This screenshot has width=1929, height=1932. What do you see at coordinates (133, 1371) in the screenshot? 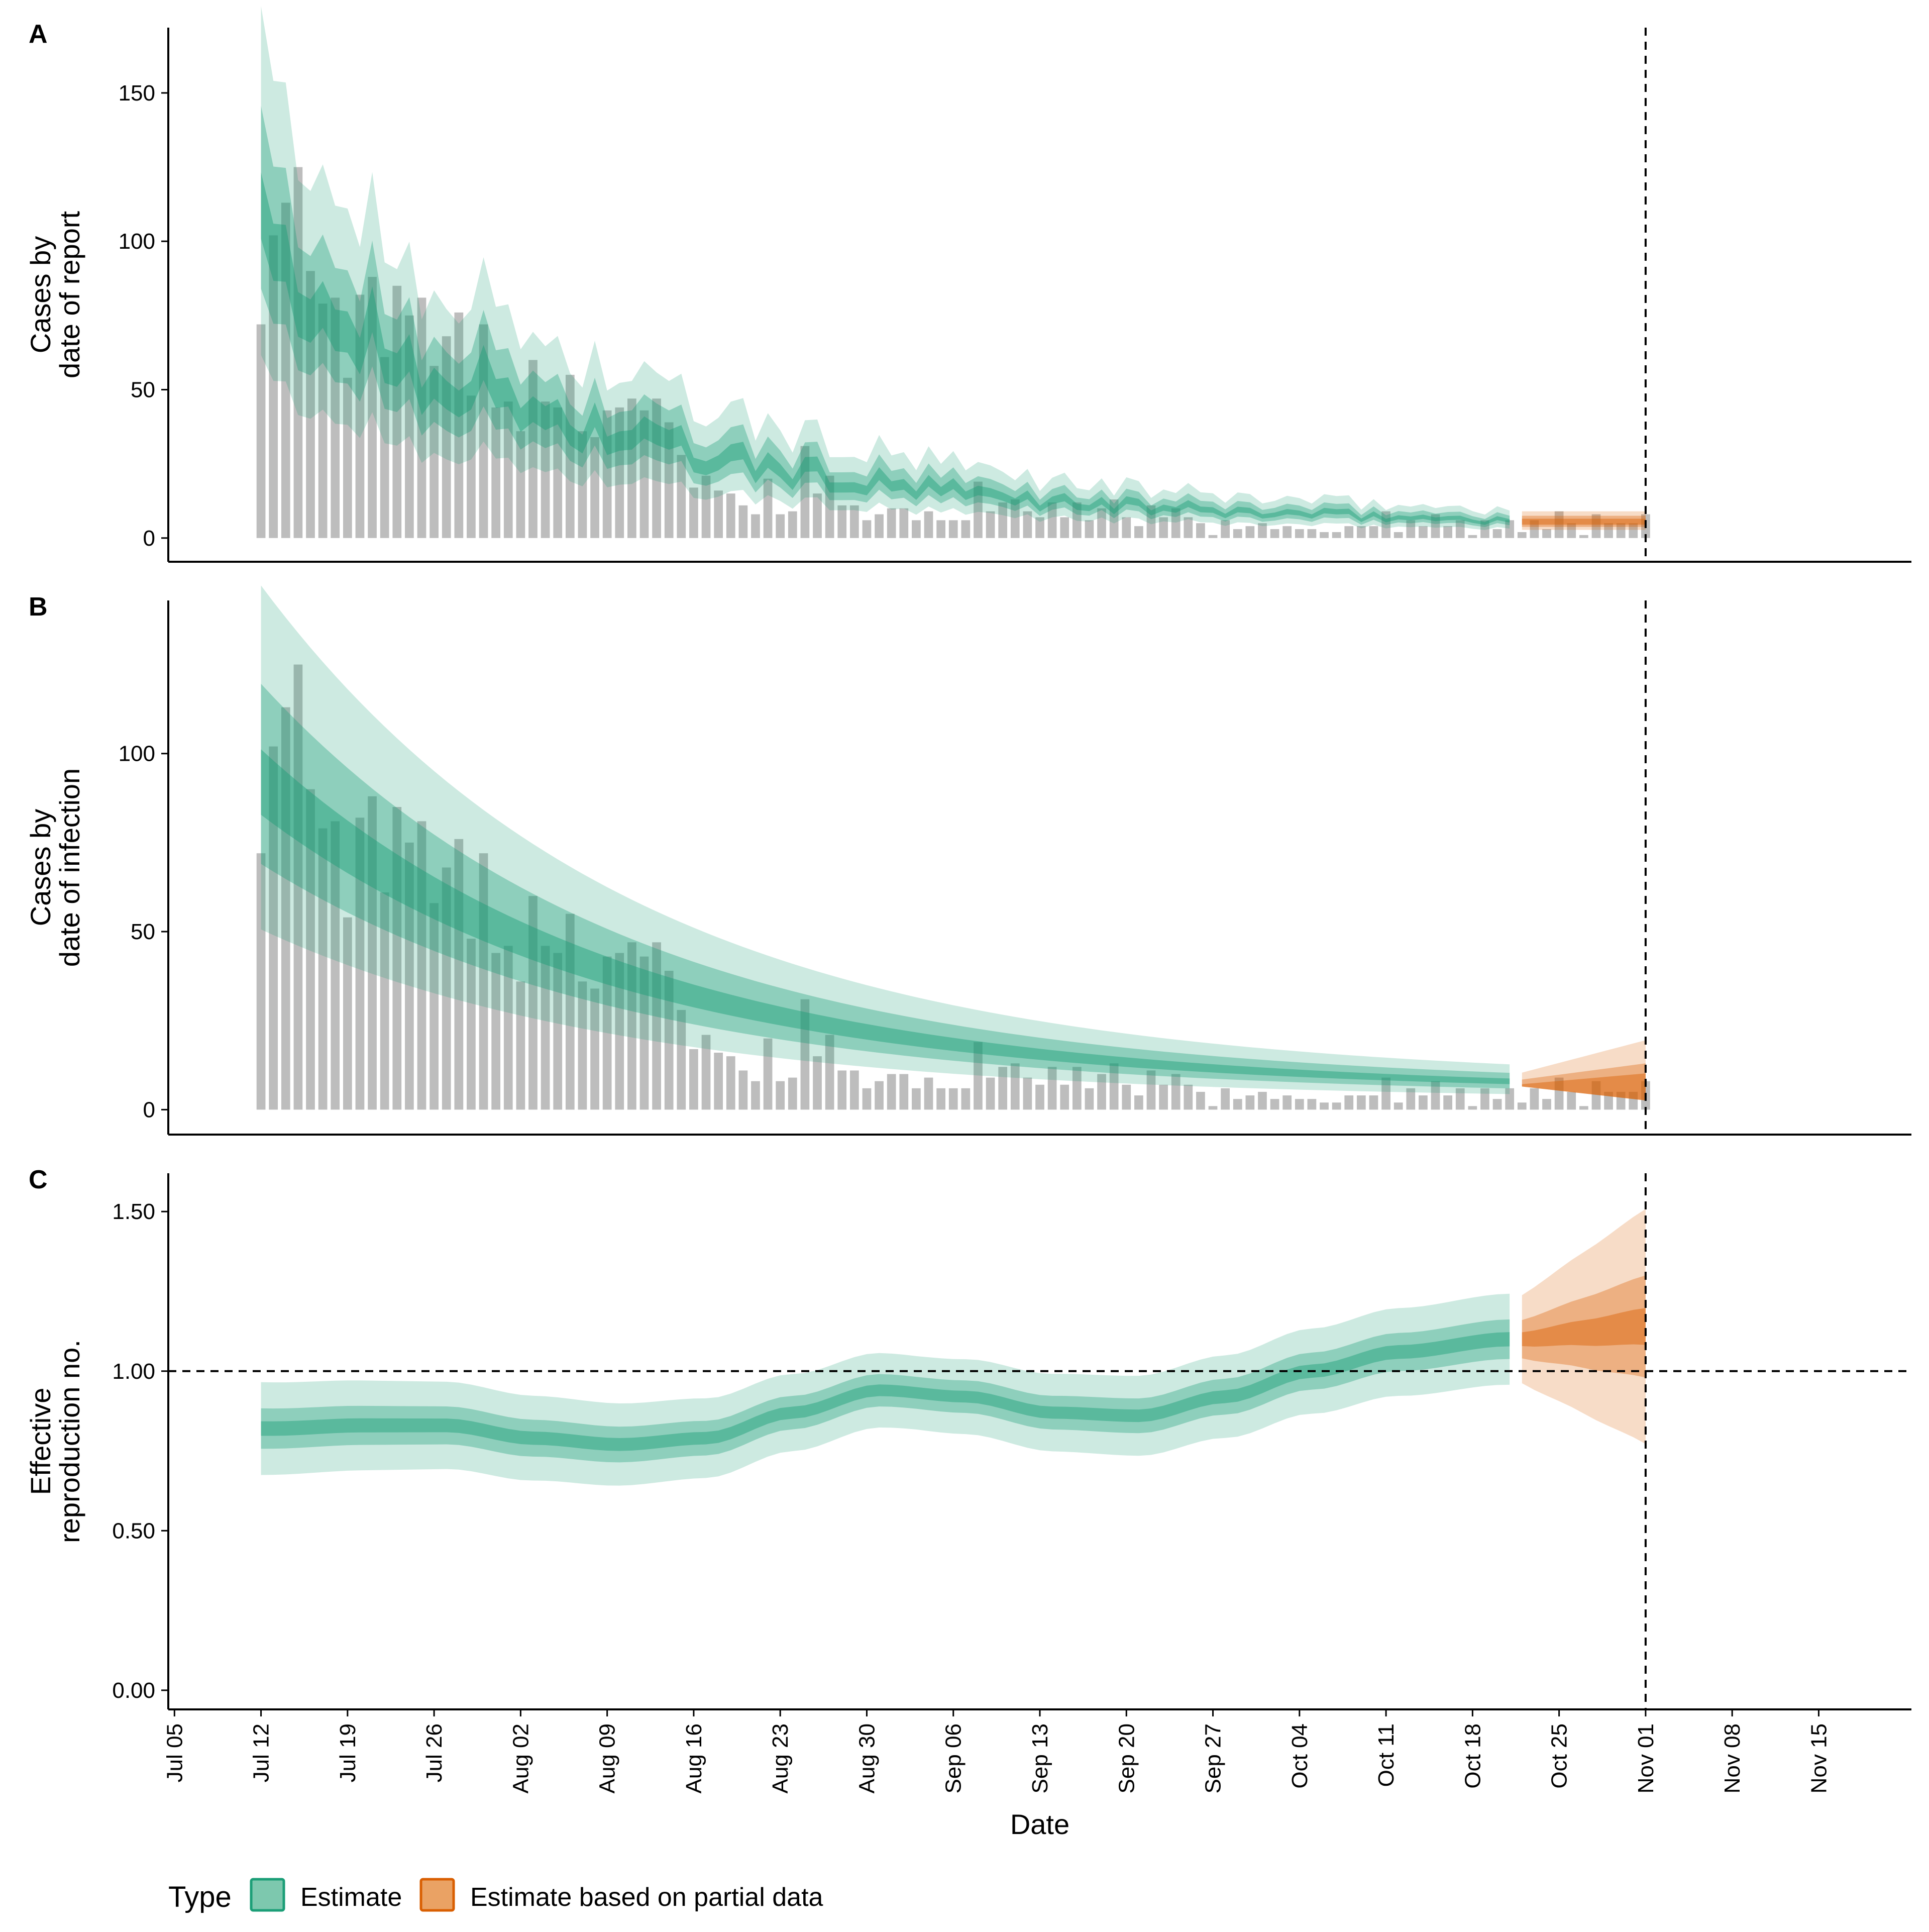
I see `y-tick-label: 1.00` at bounding box center [133, 1371].